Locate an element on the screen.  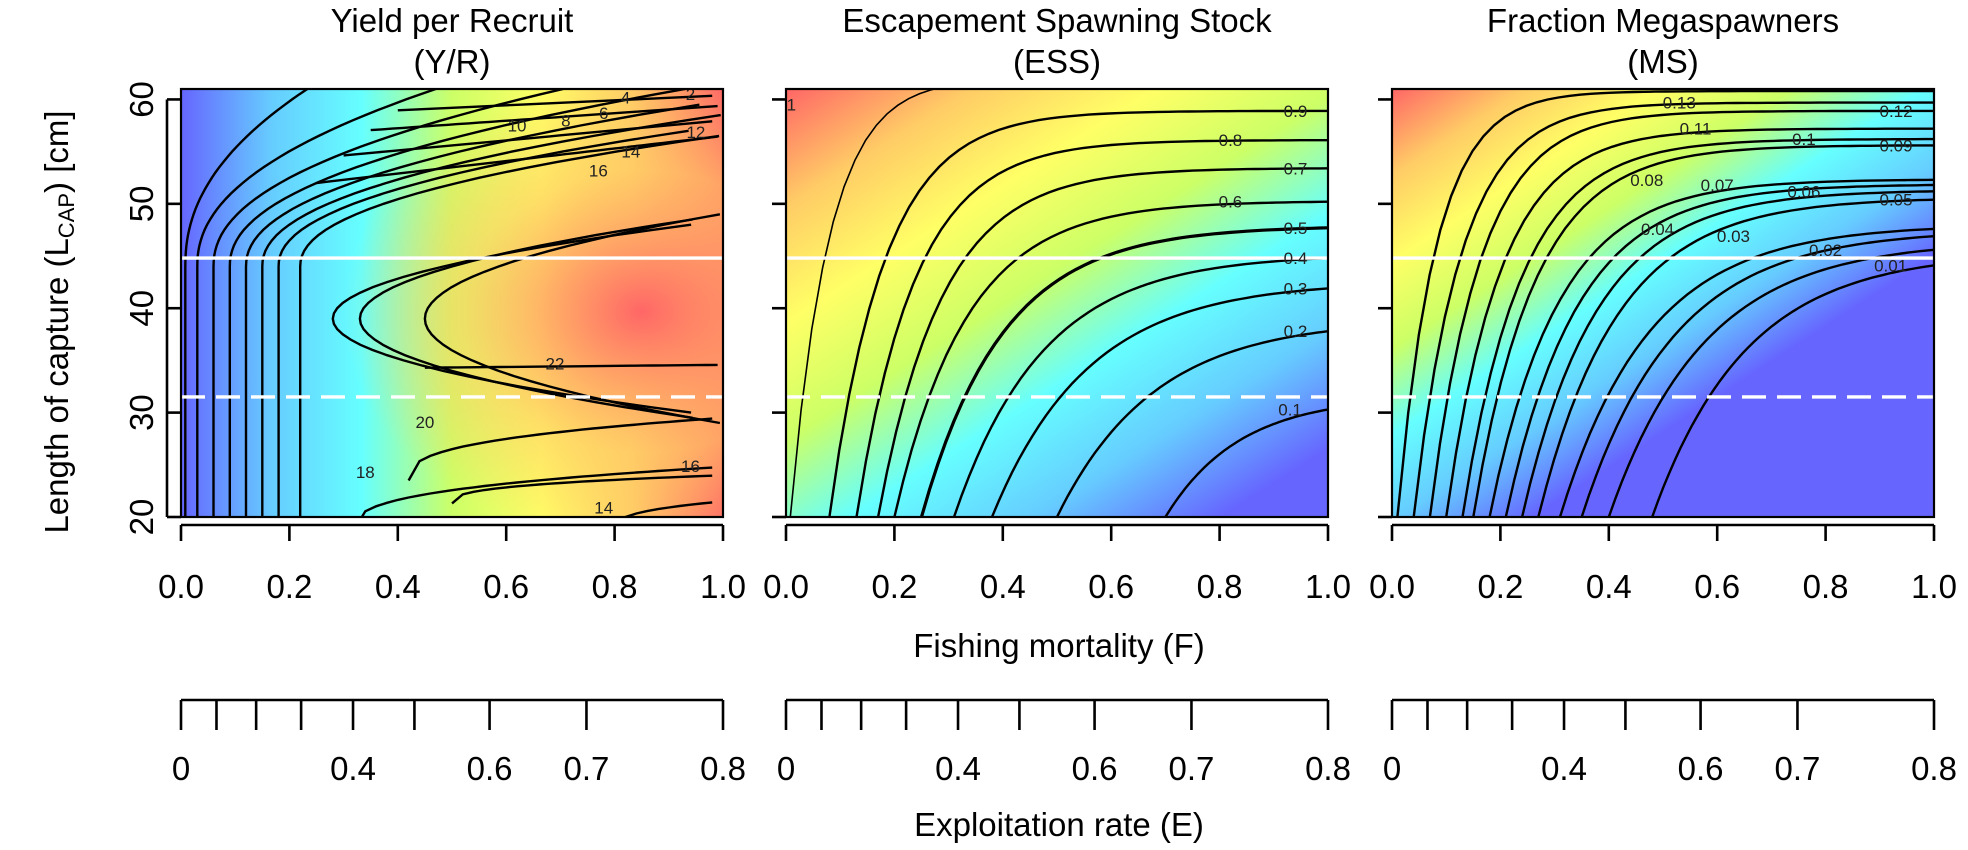
panel-1-contour-label-6: 12 is located at coordinates (695, 132).